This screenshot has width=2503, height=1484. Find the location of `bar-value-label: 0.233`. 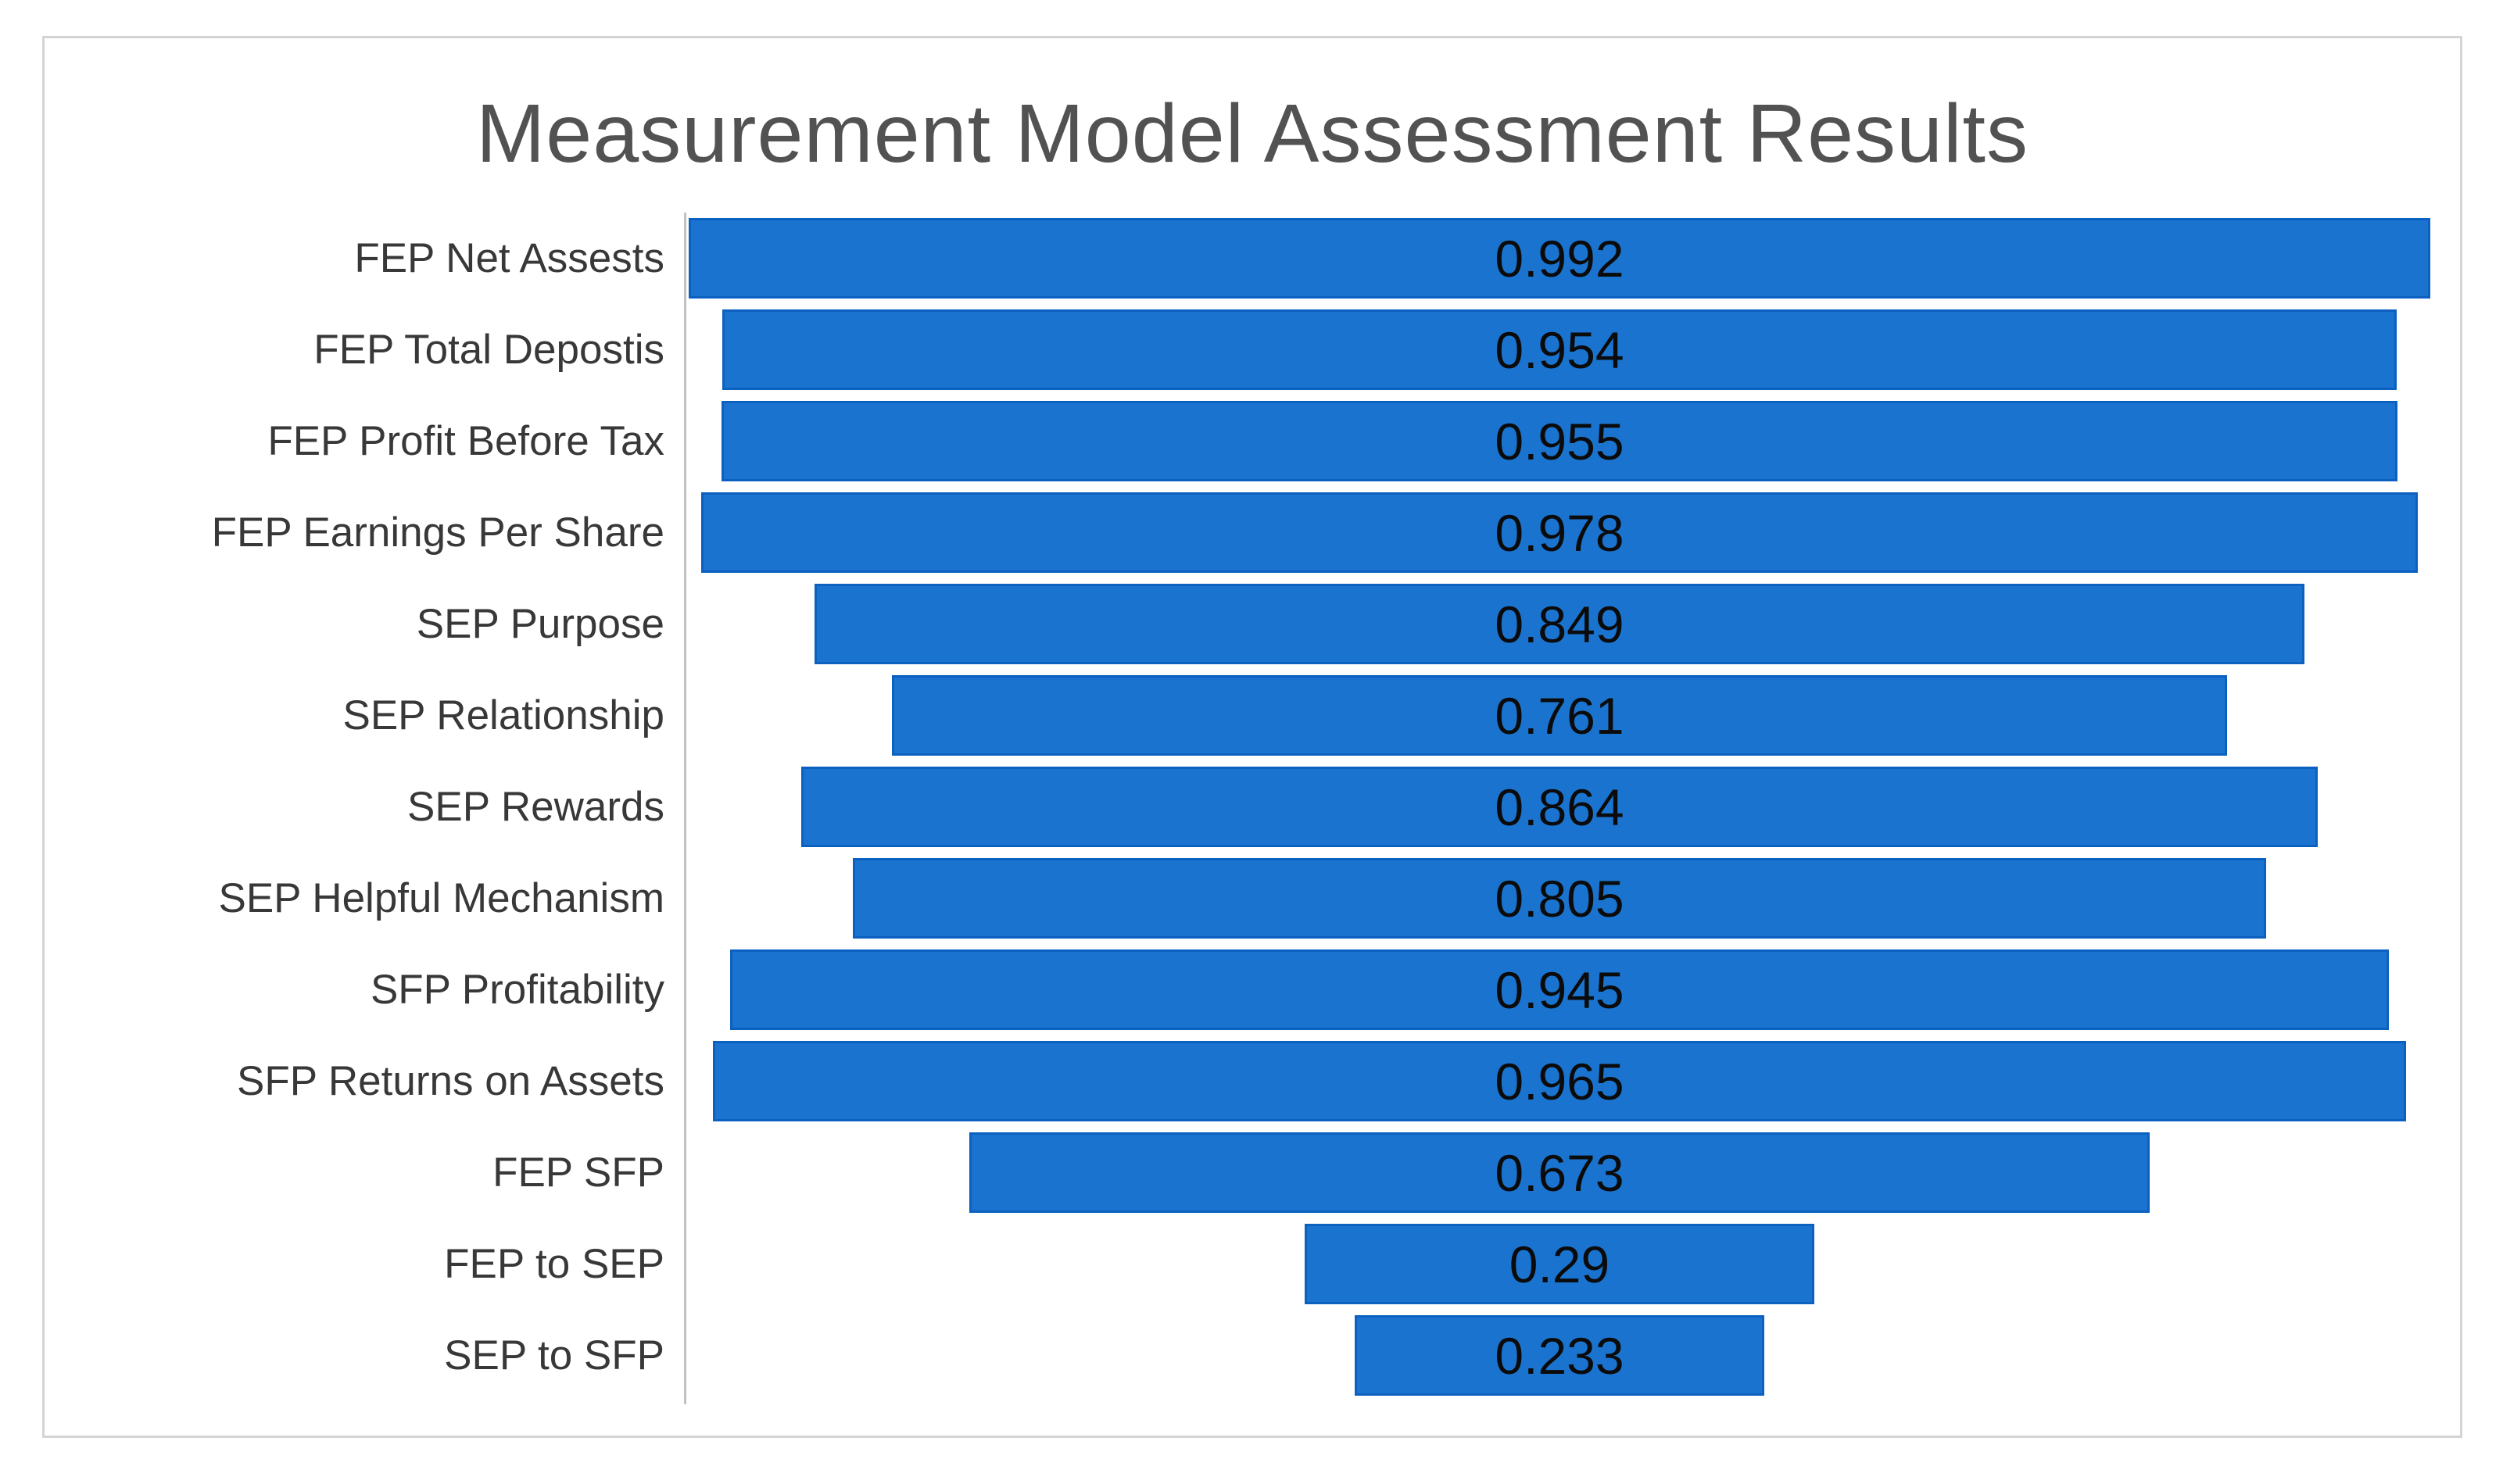

bar-value-label: 0.233 is located at coordinates (1559, 1355).